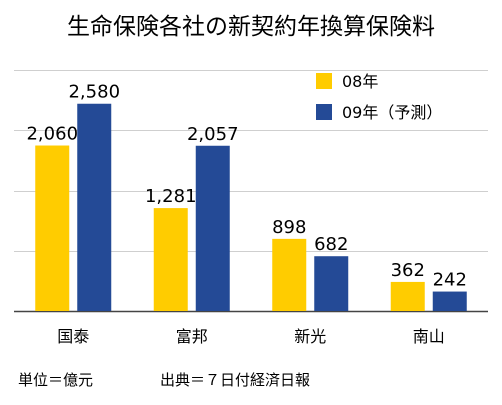 The width and height of the screenshot is (502, 405). Describe the element at coordinates (52, 228) in the screenshot. I see `bar-国泰-0` at that location.